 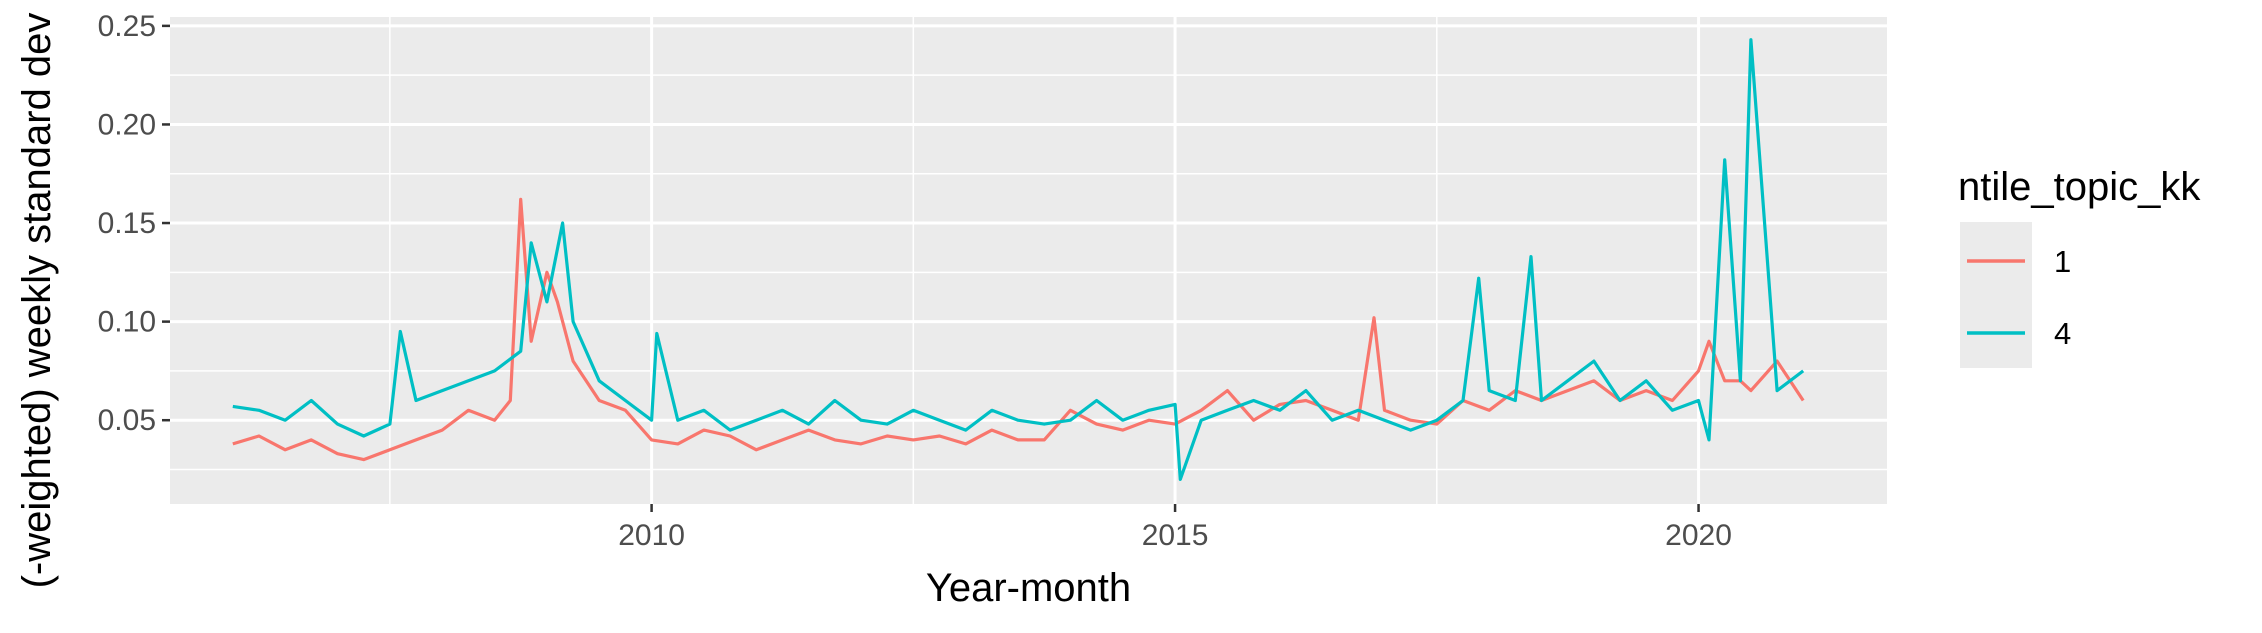 I want to click on legend-items: 14, so click(x=2019, y=297).